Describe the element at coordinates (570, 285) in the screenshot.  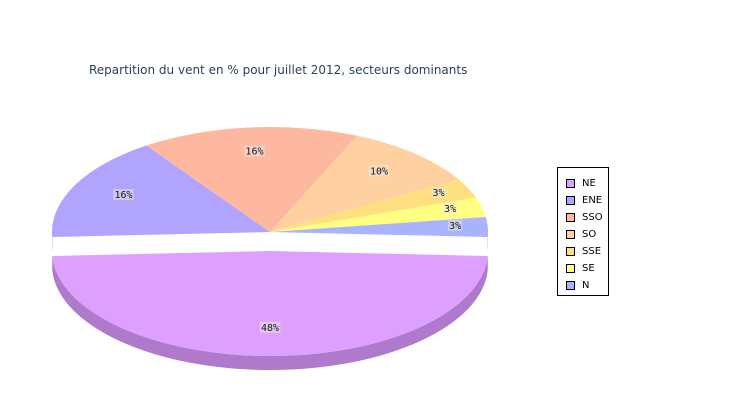
I see `legend-swatch-n` at that location.